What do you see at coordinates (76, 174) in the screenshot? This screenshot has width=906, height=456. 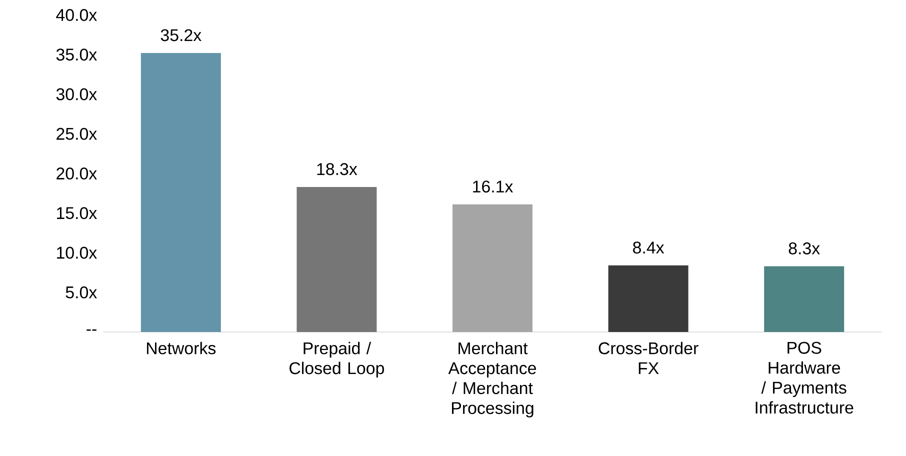 I see `y-tick-label: 20.0x` at bounding box center [76, 174].